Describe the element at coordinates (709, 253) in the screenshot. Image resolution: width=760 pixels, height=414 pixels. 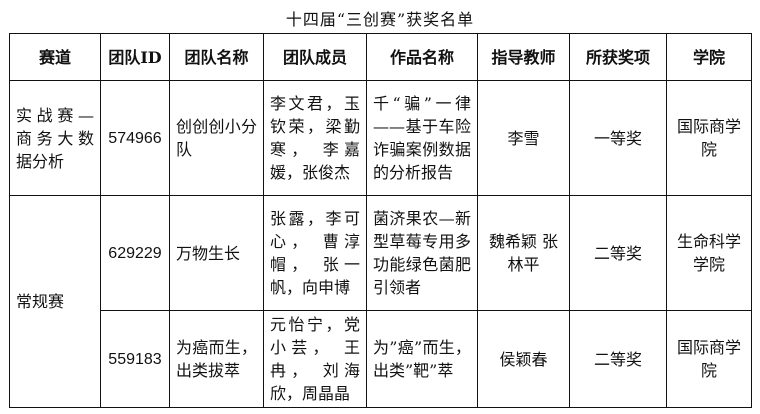
I see `cell-college: 生命科学学院` at that location.